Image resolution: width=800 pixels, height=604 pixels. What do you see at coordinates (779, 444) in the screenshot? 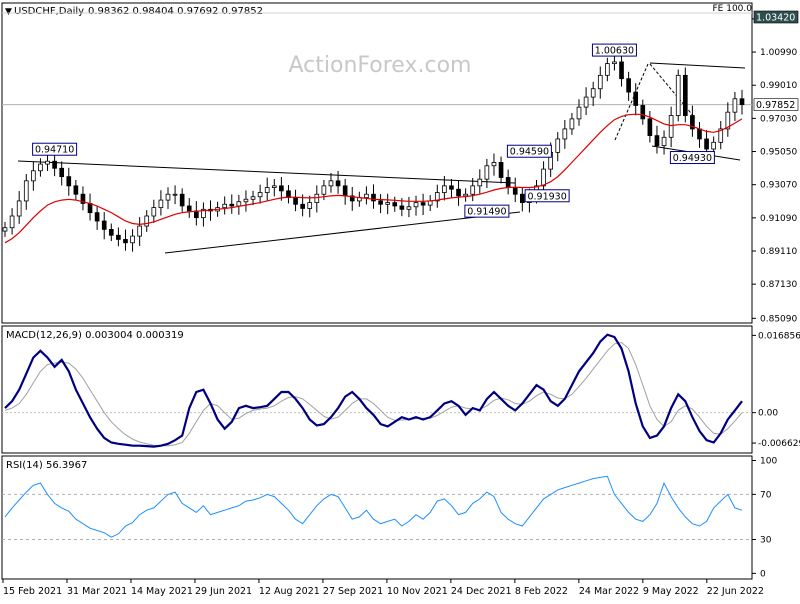
I see `macd-tick-label: -0.006629` at bounding box center [779, 444].